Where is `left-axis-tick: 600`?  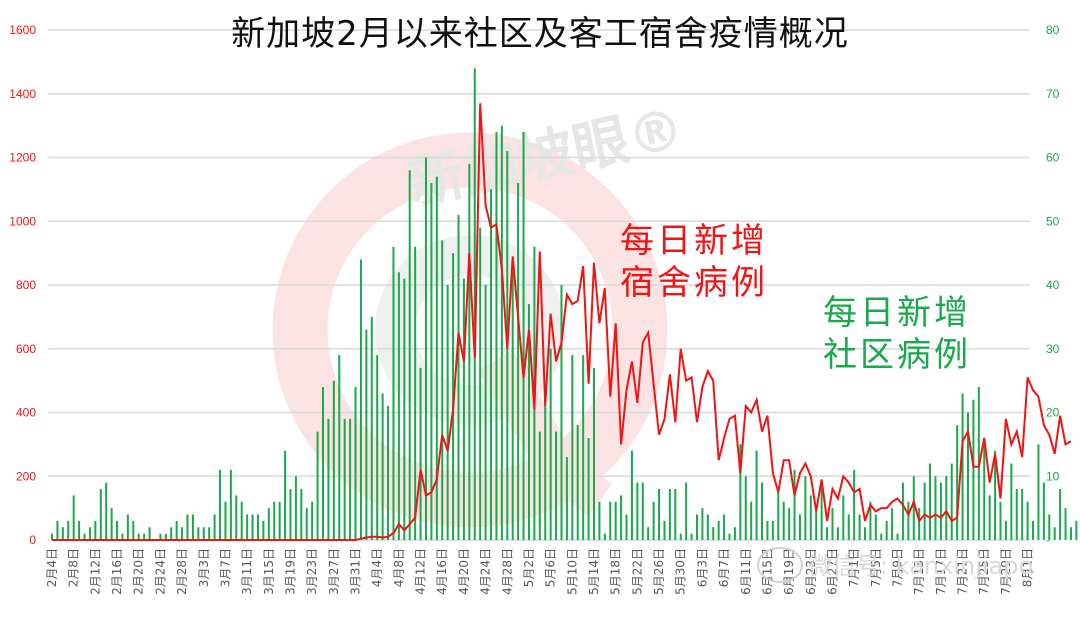
left-axis-tick: 600 is located at coordinates (26, 349).